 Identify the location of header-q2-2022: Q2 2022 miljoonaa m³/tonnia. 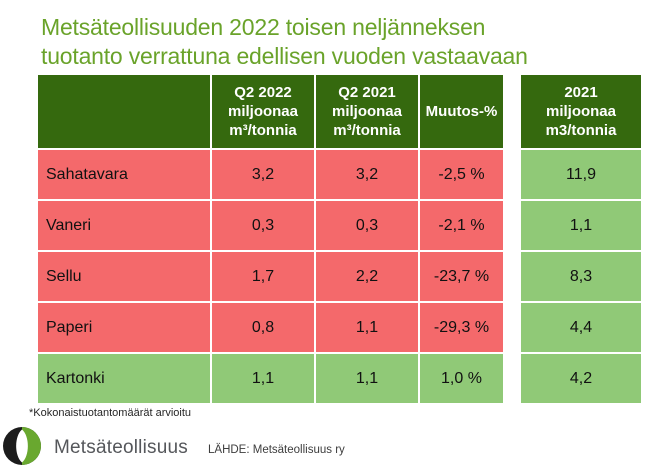
(263, 111).